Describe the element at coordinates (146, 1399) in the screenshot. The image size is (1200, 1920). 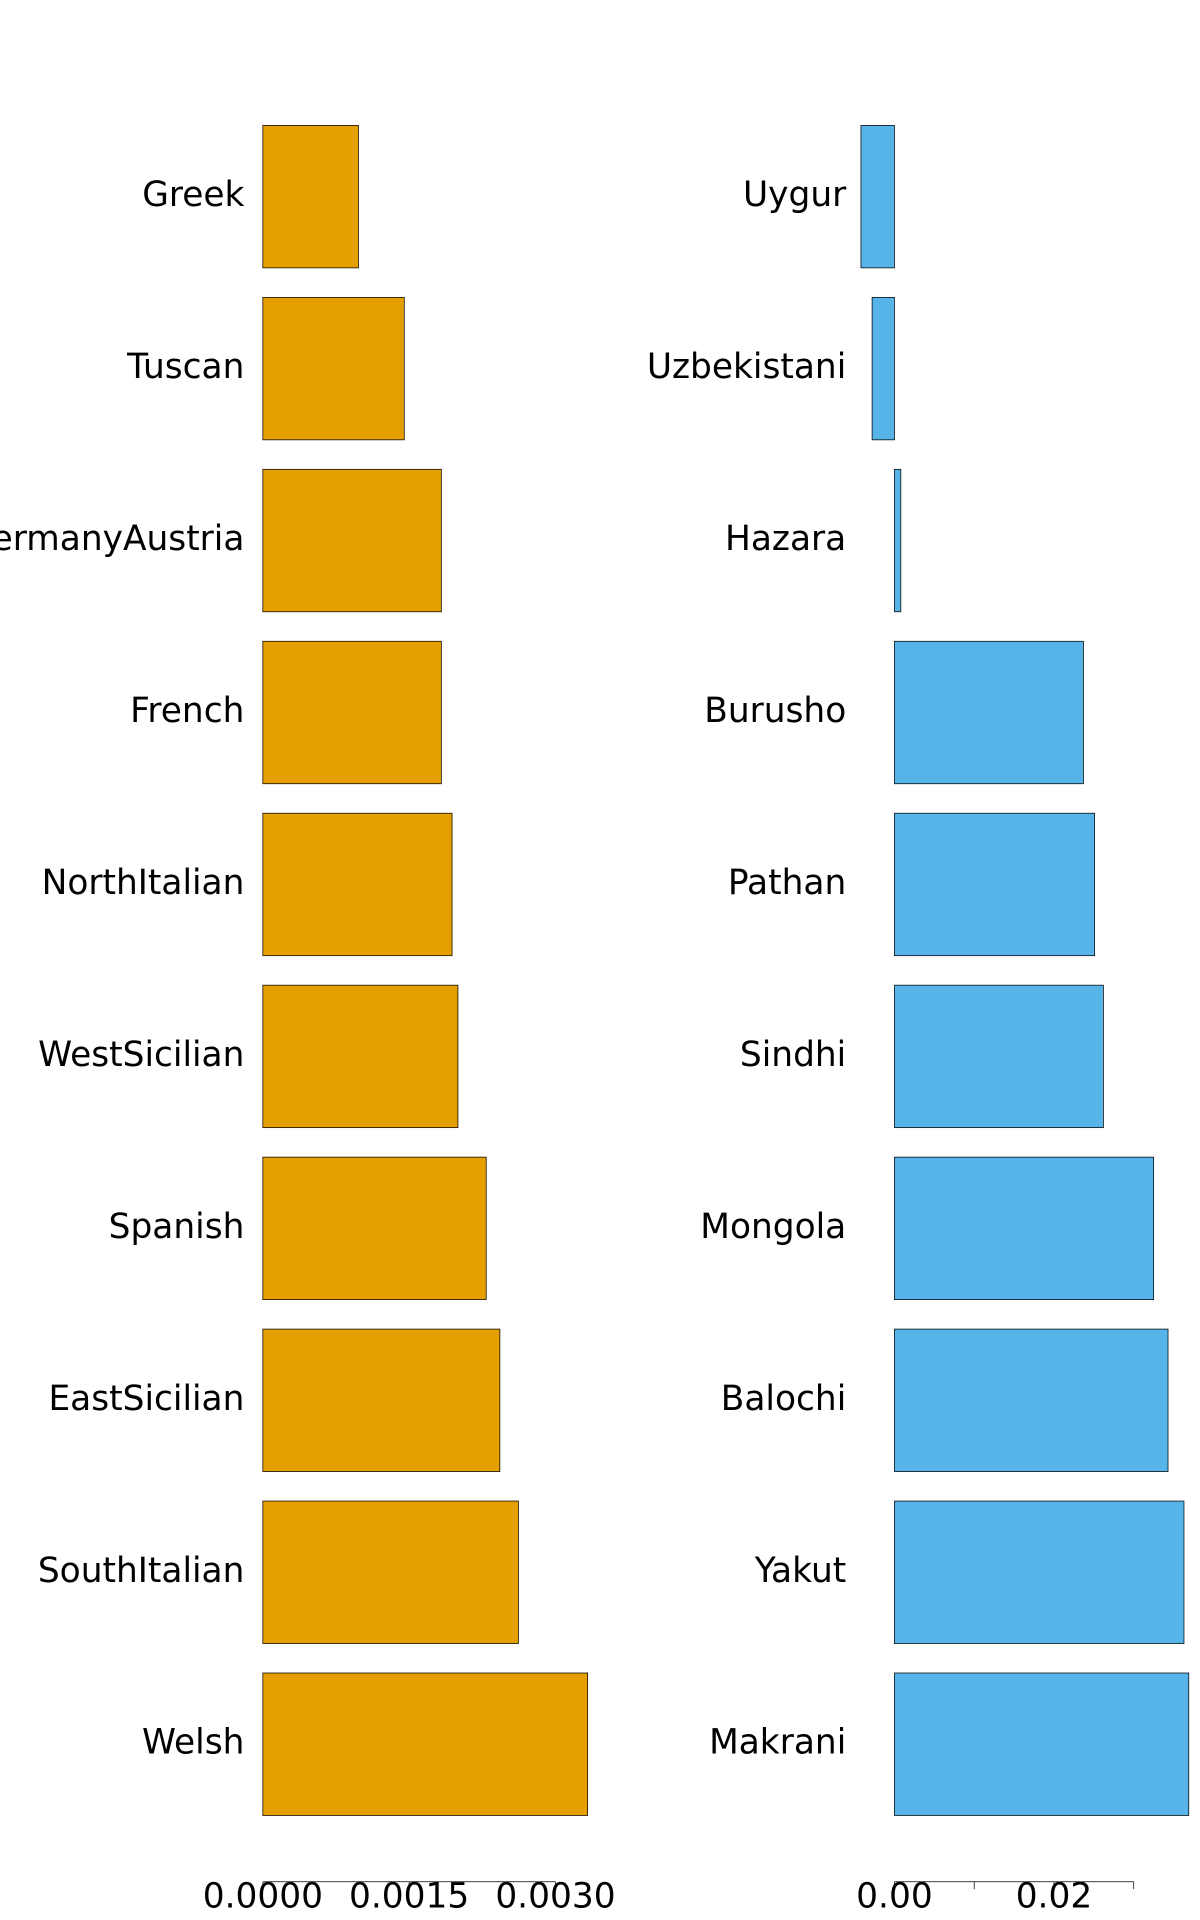
I see `y-tick-label: EastSicilian` at that location.